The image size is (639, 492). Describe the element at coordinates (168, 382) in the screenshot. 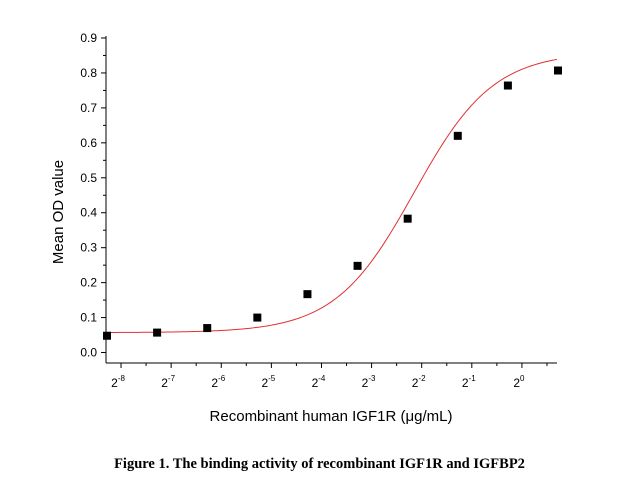

I see `x-tick-label: 2-7` at that location.